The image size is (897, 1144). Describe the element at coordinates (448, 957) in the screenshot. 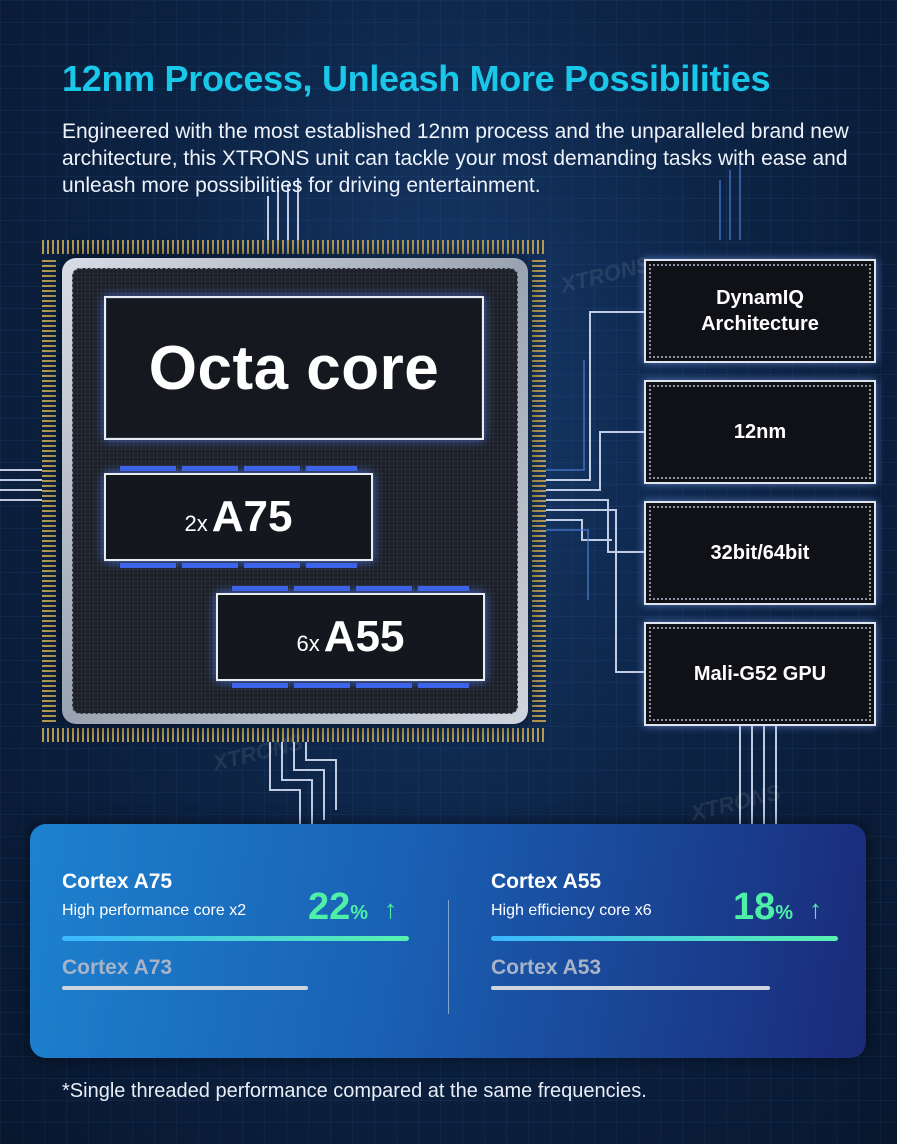

I see `column-divider` at that location.